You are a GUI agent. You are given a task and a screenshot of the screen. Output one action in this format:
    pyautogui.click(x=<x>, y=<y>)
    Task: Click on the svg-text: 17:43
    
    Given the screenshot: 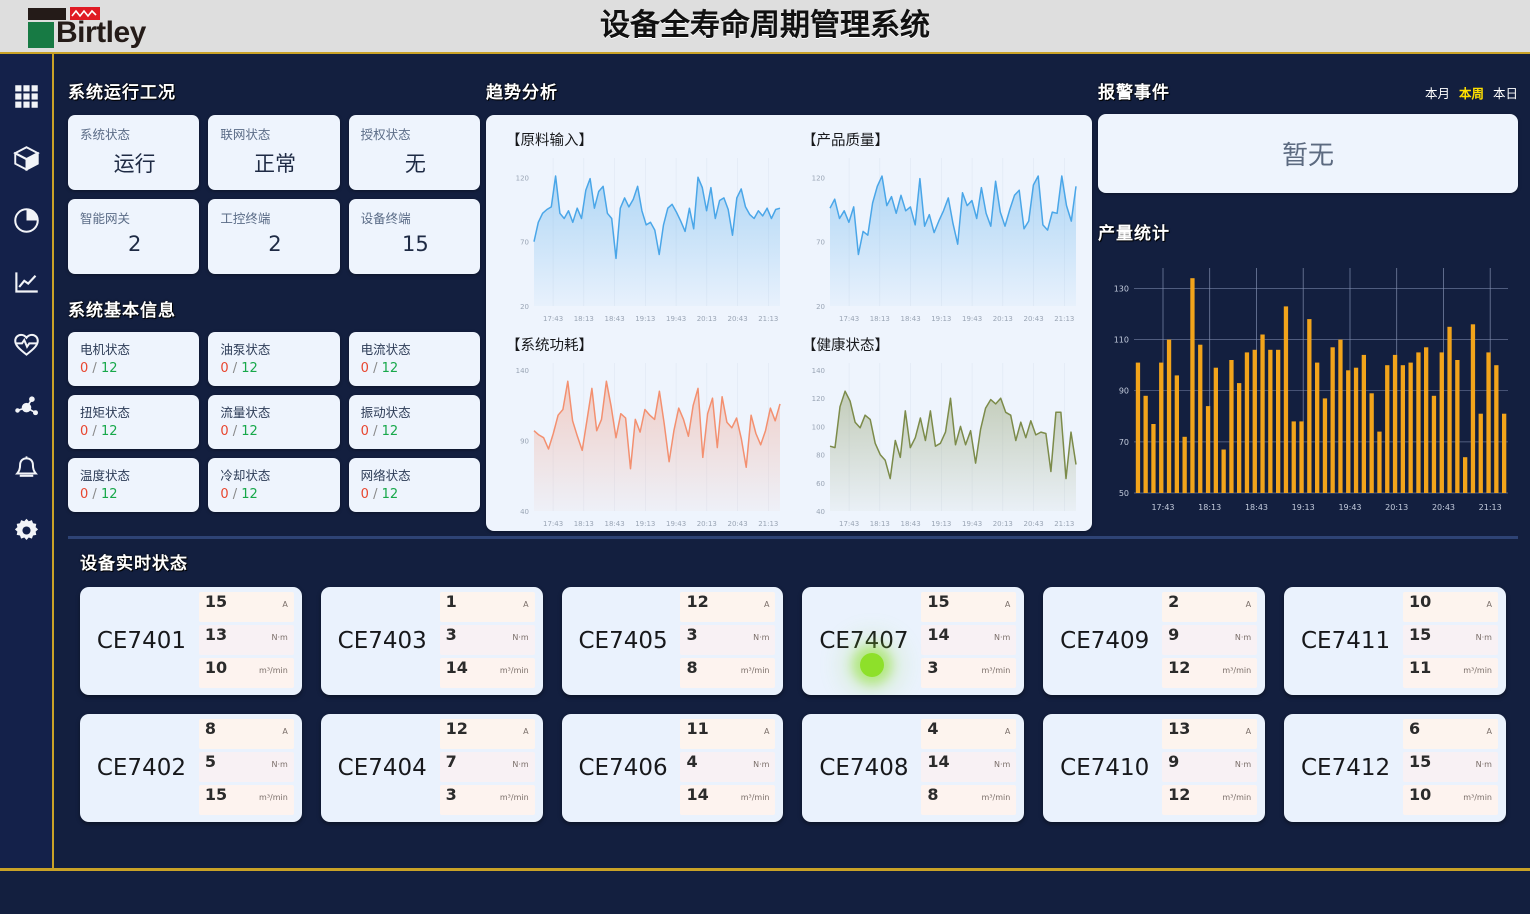 What is the action you would take?
    pyautogui.click(x=1162, y=507)
    